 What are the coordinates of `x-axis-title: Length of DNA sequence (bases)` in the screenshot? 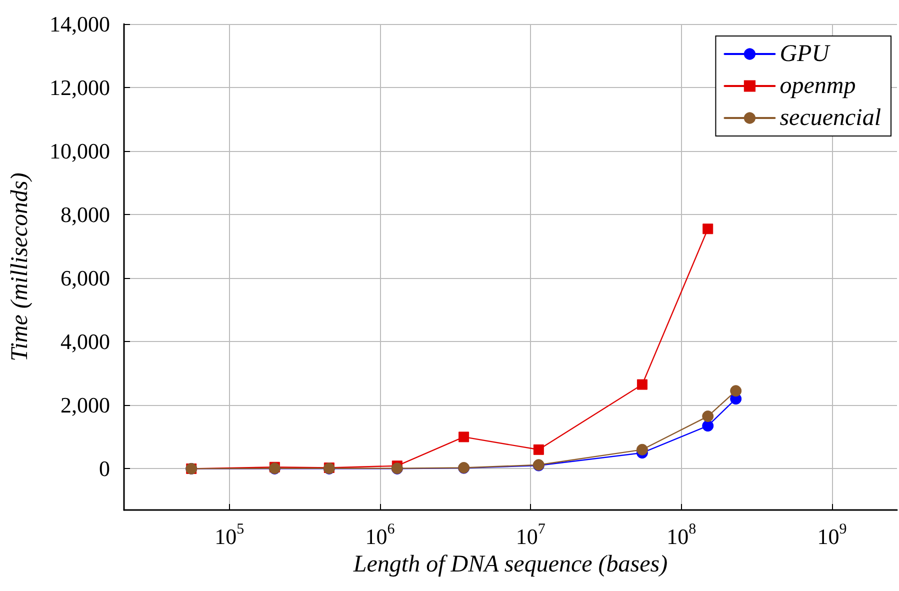 It's located at (510, 564).